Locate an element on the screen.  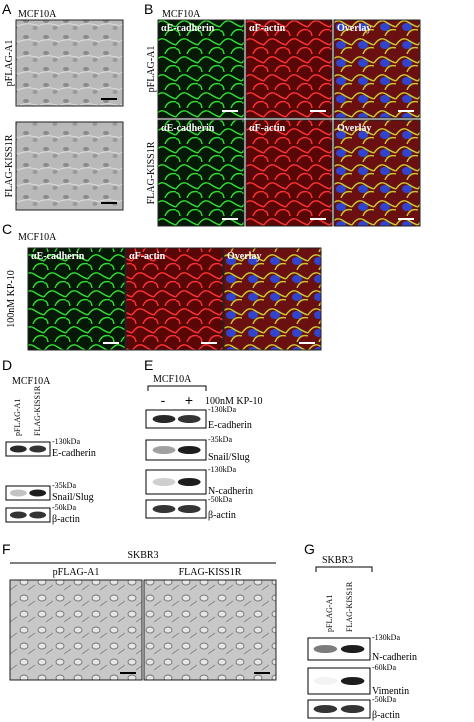
column-label: pFLAG-A1 is located at coordinates (76, 572).